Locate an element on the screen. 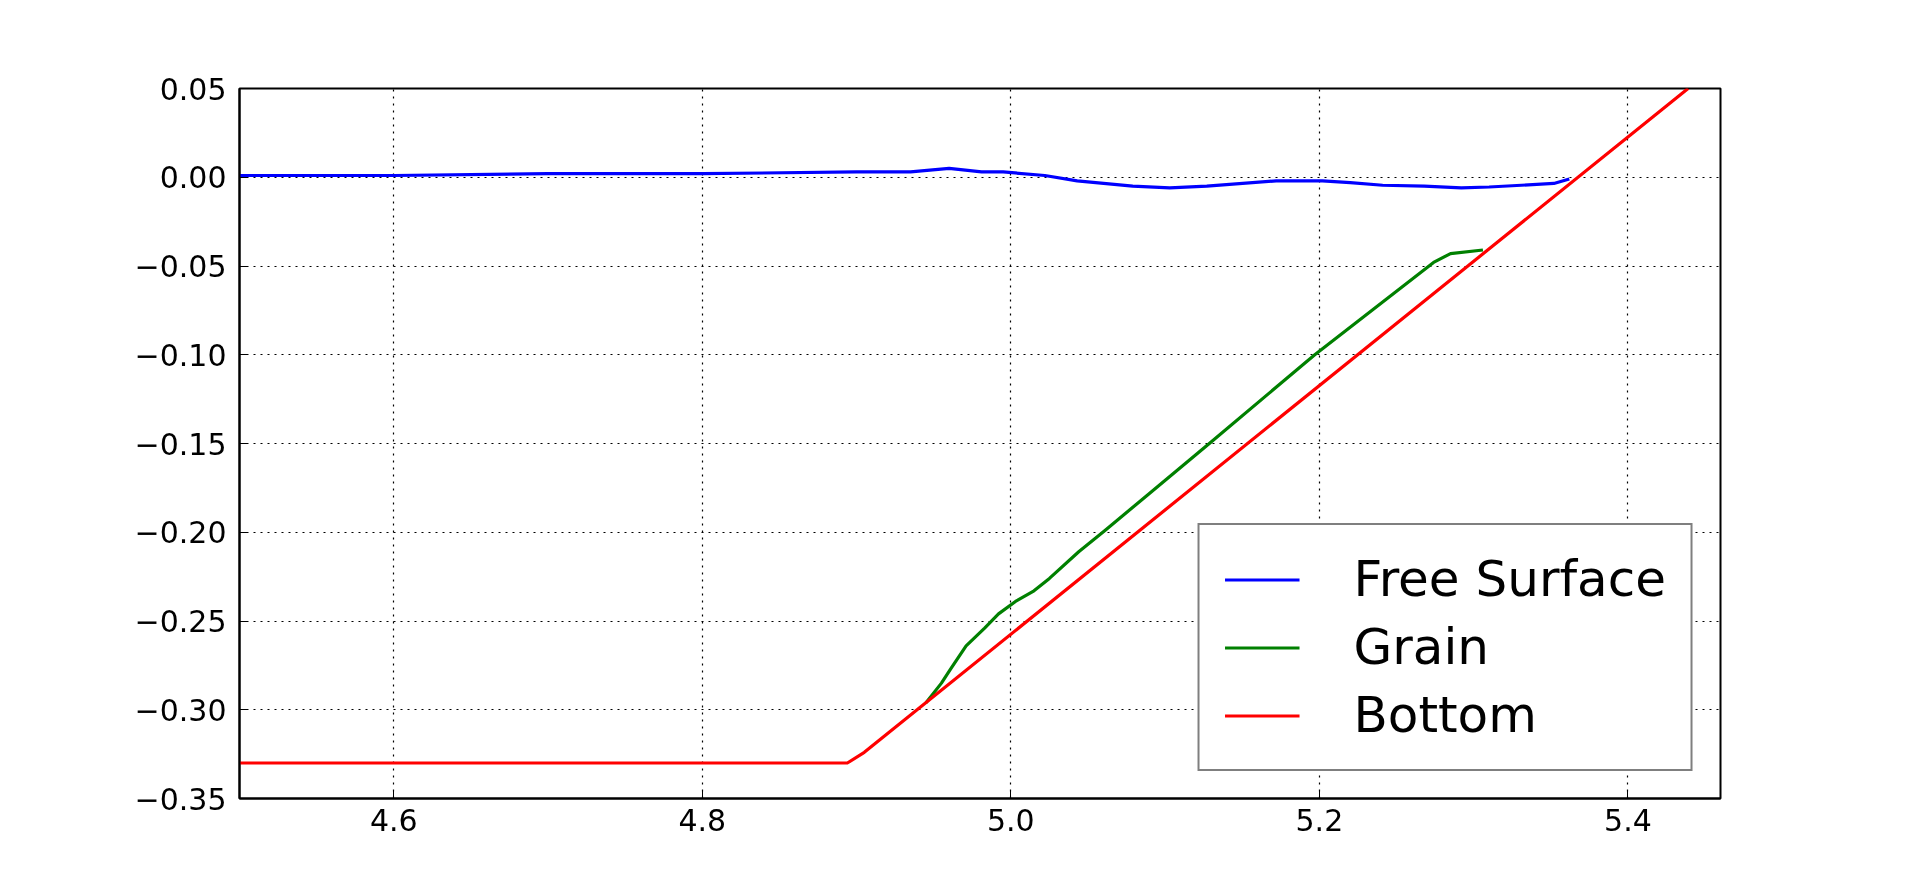 The width and height of the screenshot is (1910, 885). x-tick-label: 5.0 is located at coordinates (1011, 820).